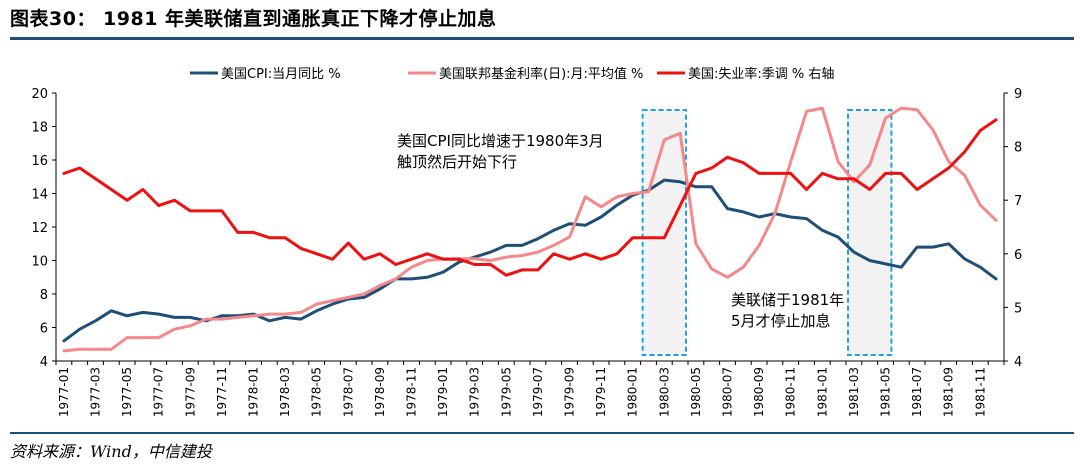 The image size is (1080, 472). What do you see at coordinates (1018, 94) in the screenshot?
I see `y-right-tick-label: 9` at bounding box center [1018, 94].